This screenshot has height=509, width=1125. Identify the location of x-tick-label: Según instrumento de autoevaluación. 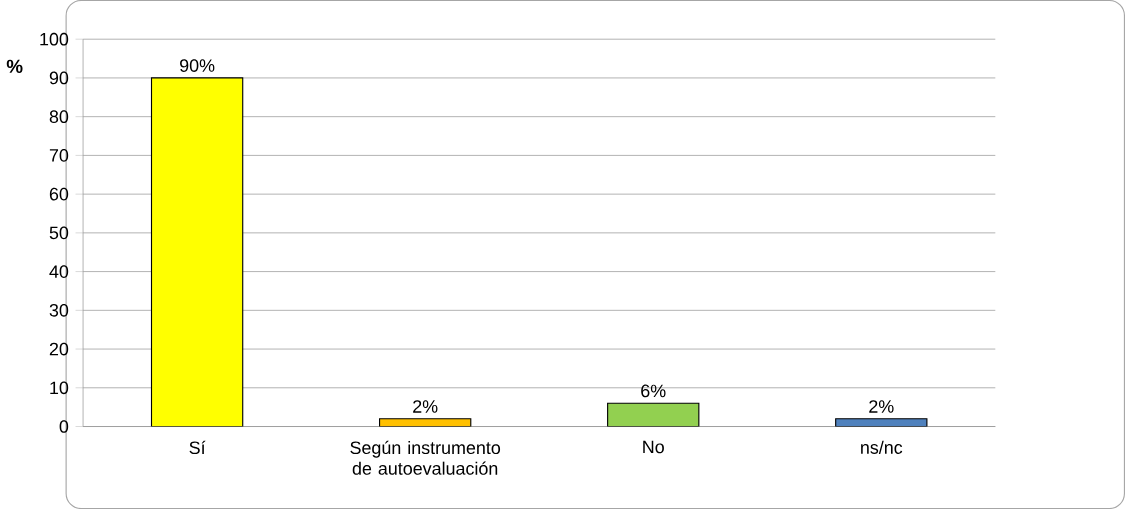
(425, 457).